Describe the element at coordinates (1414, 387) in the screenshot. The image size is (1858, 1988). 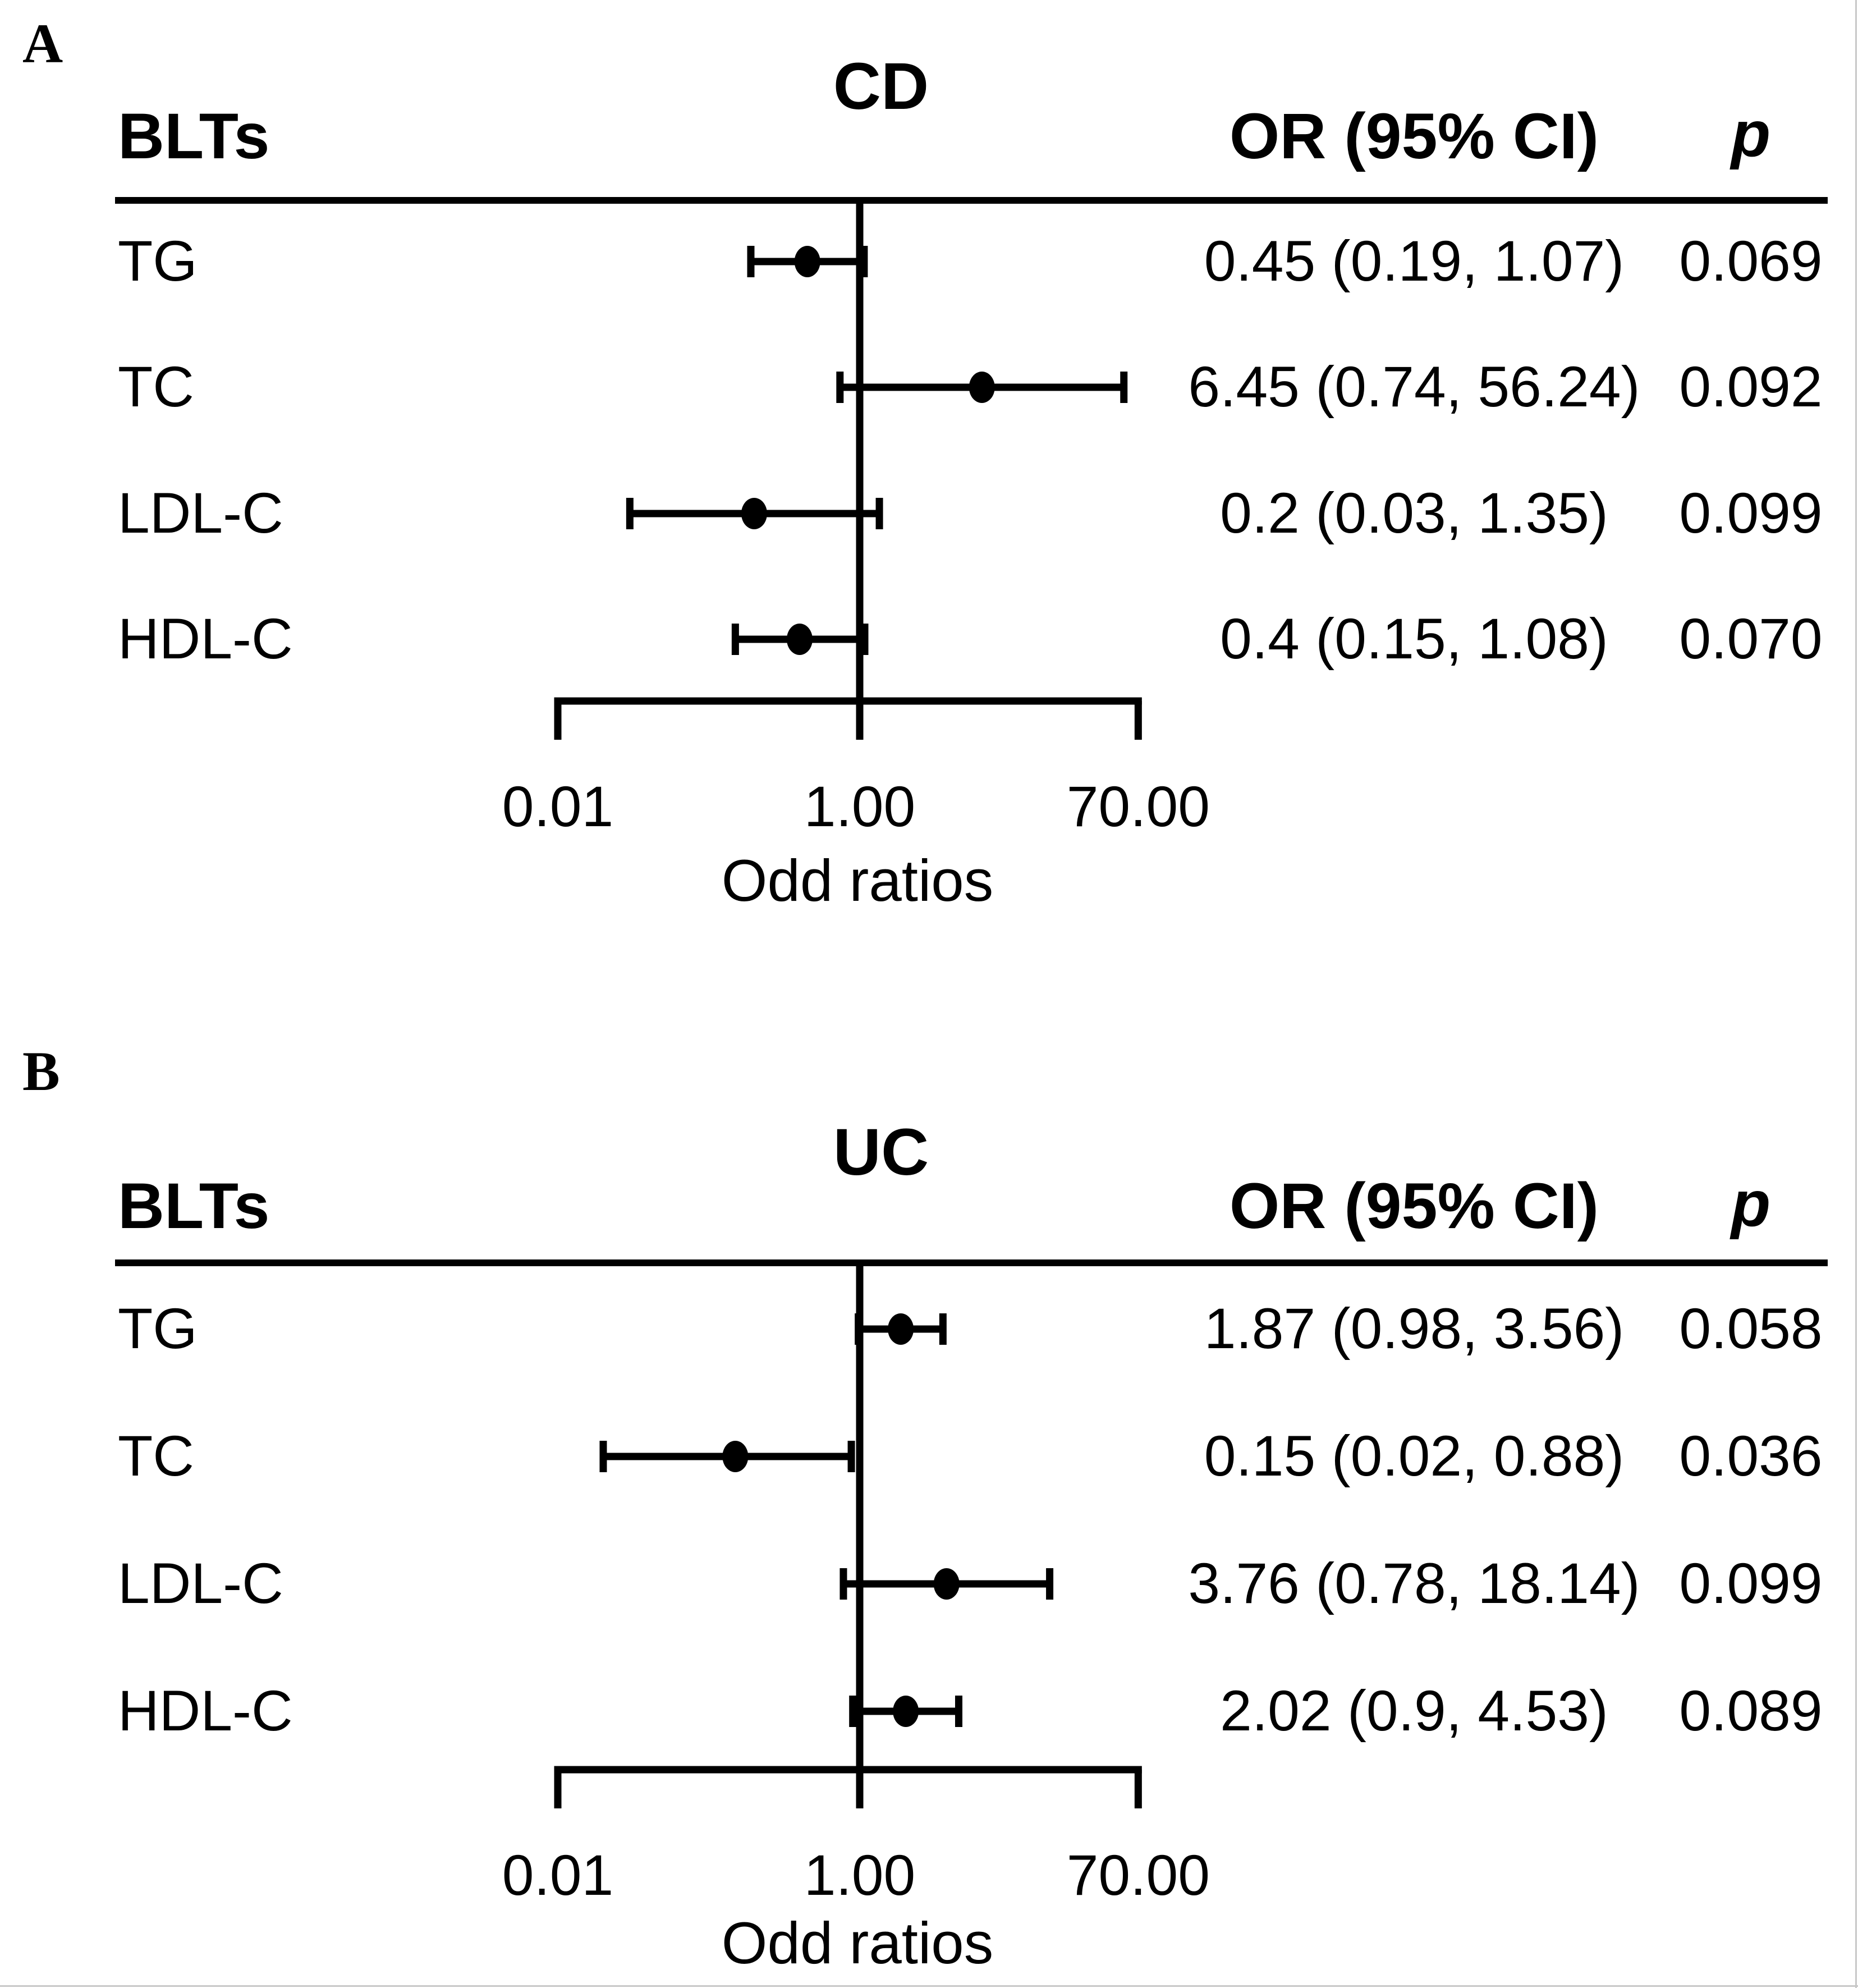
I see `panel-a-or-ci-value: 6.45 (0.74, 56.24)` at that location.